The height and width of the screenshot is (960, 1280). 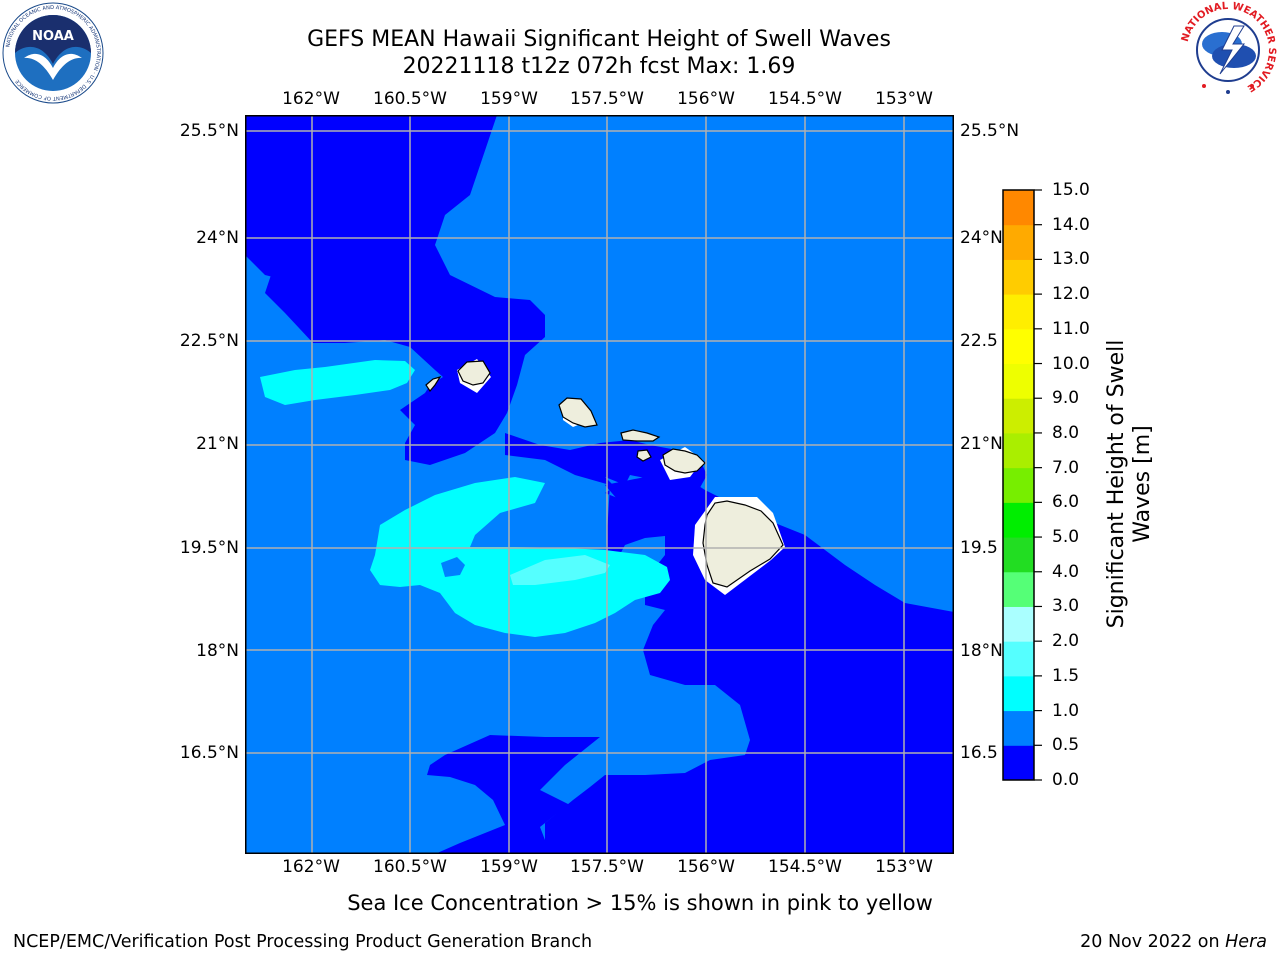 What do you see at coordinates (805, 867) in the screenshot?
I see `lon-tick-bottom-6: 154.5°W` at bounding box center [805, 867].